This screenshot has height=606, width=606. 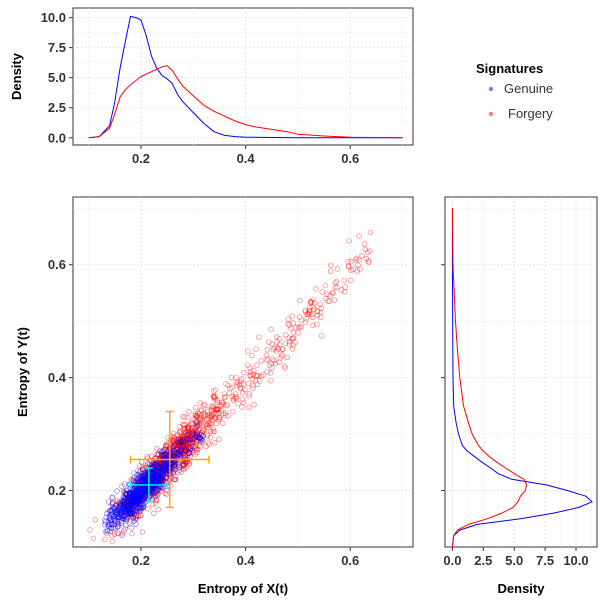 What do you see at coordinates (57, 490) in the screenshot?
I see `y-tick-label: 0.2` at bounding box center [57, 490].